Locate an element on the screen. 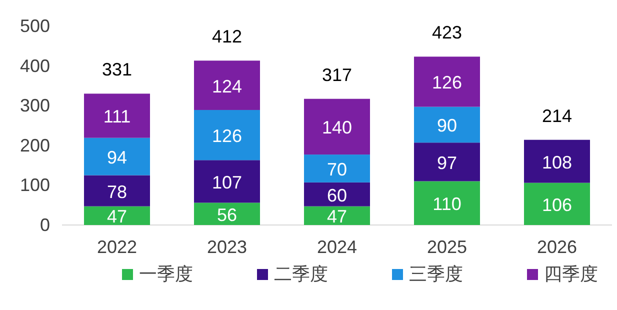 The image size is (617, 310). data-label: 56 is located at coordinates (227, 214).